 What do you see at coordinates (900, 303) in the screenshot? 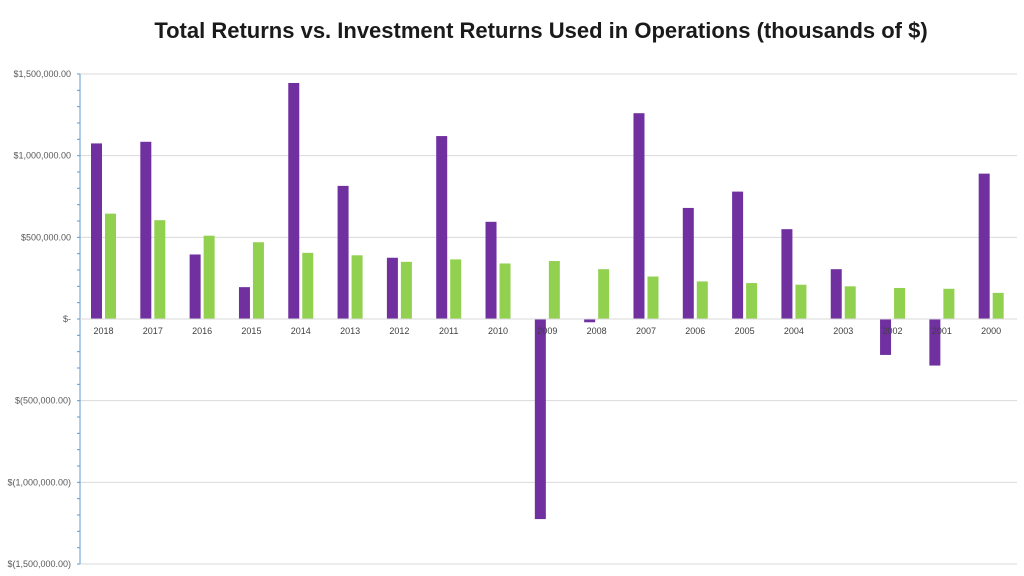
I see `bar-series-2-2002` at bounding box center [900, 303].